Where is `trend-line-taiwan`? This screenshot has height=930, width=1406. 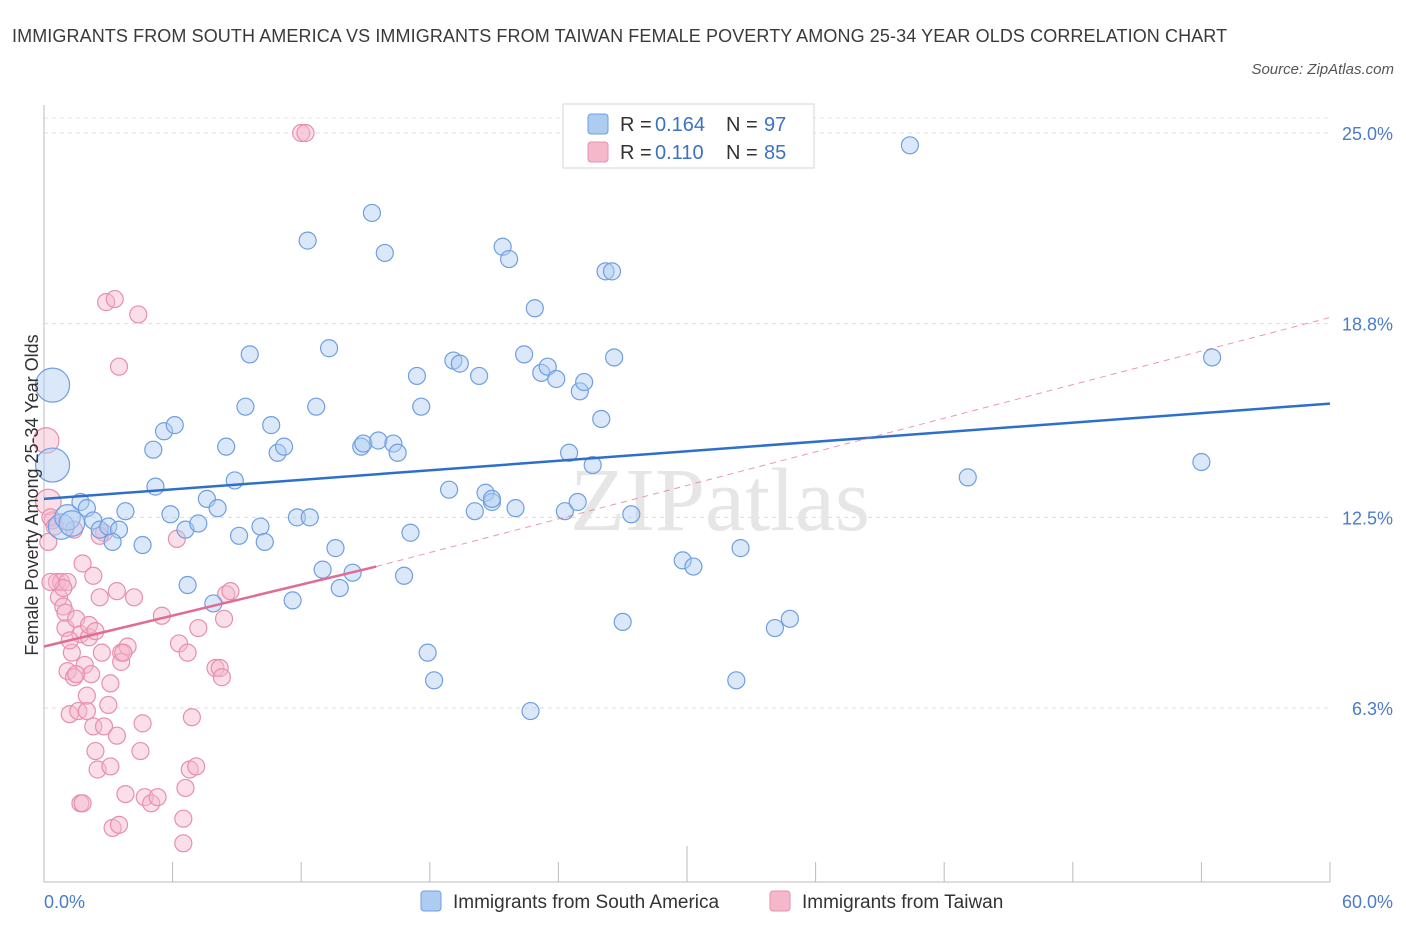 trend-line-taiwan is located at coordinates (210, 606).